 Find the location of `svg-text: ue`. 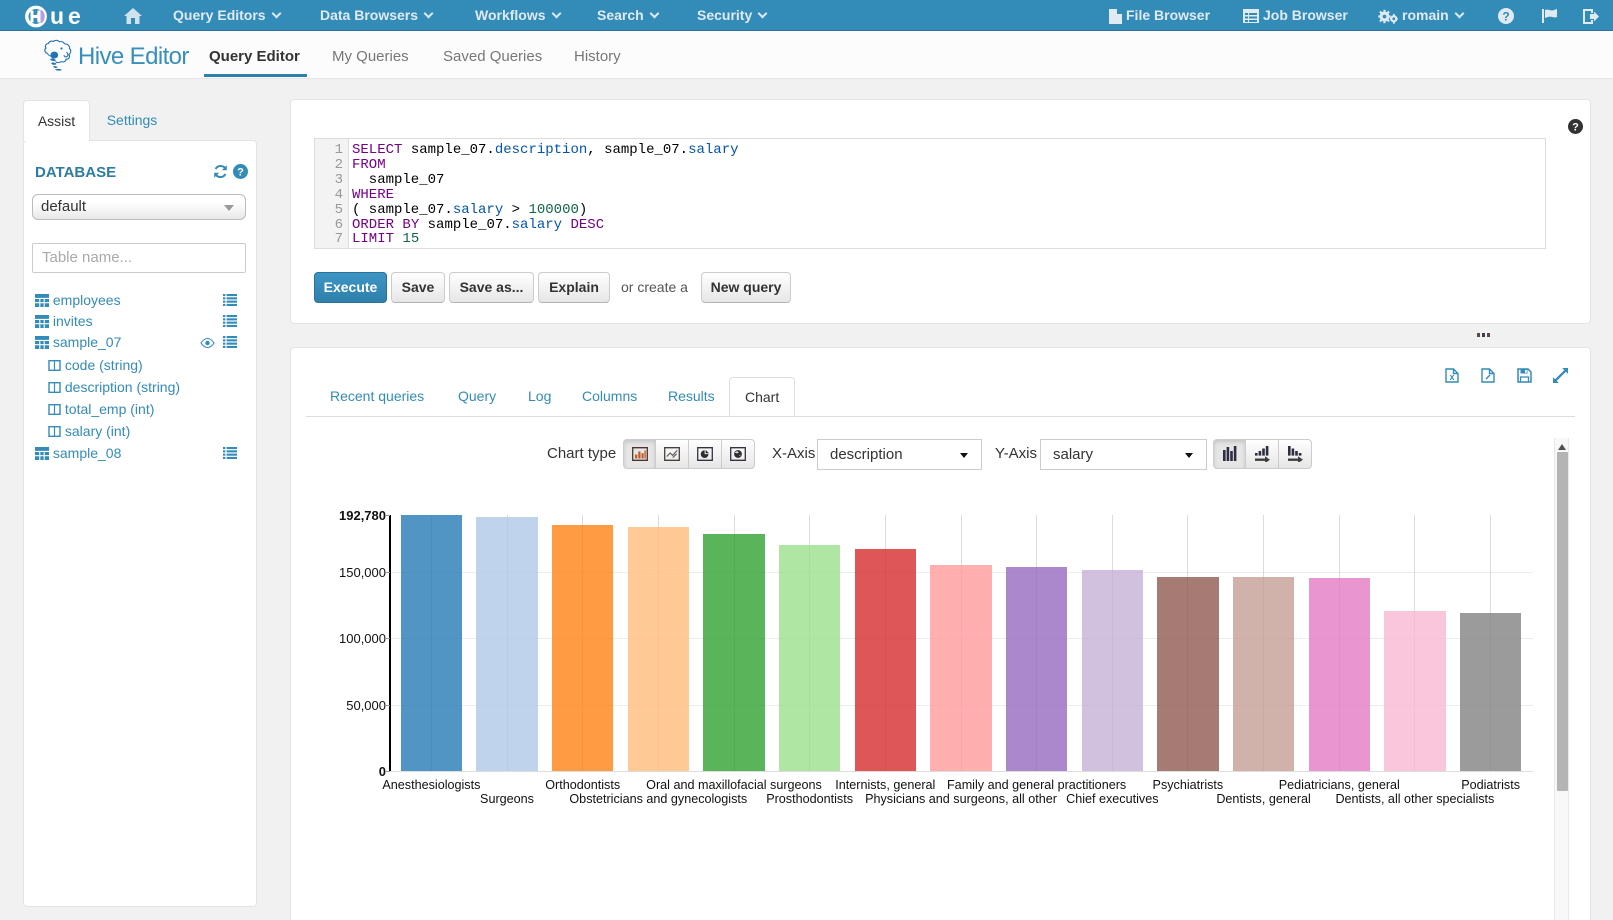

svg-text: ue is located at coordinates (67, 16).